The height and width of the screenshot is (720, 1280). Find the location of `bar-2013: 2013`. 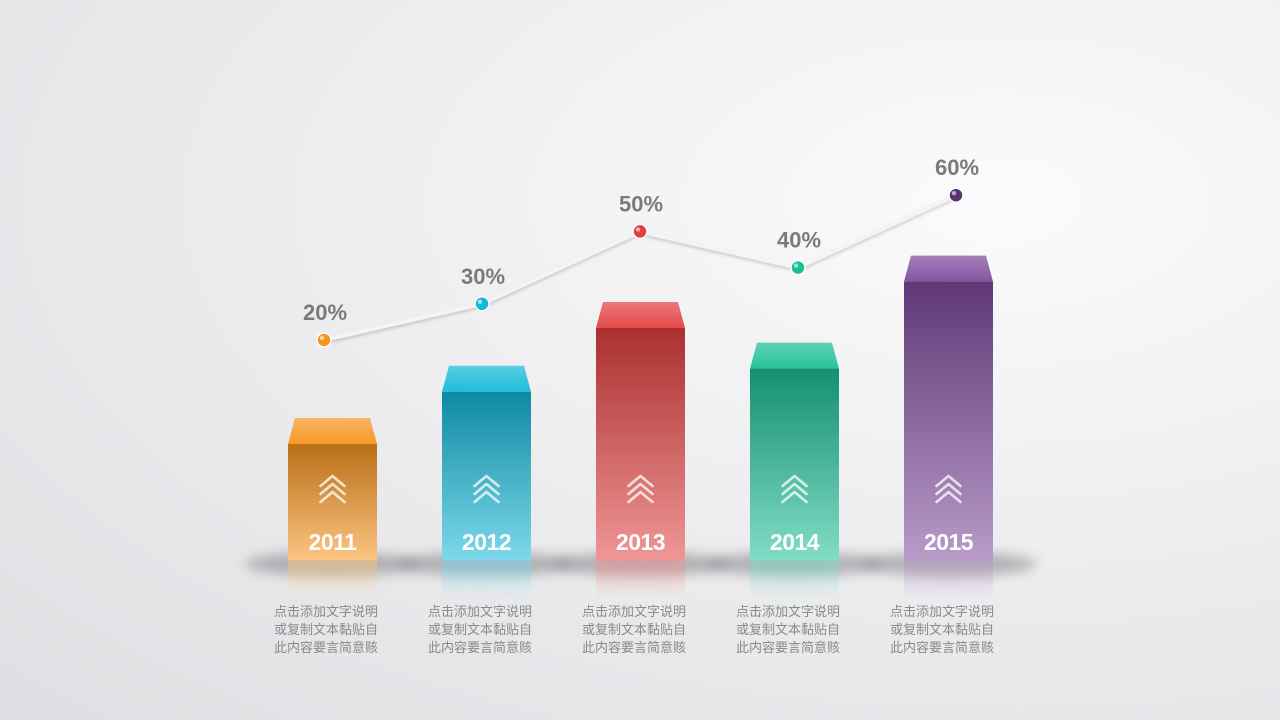

bar-2013: 2013 is located at coordinates (640, 451).